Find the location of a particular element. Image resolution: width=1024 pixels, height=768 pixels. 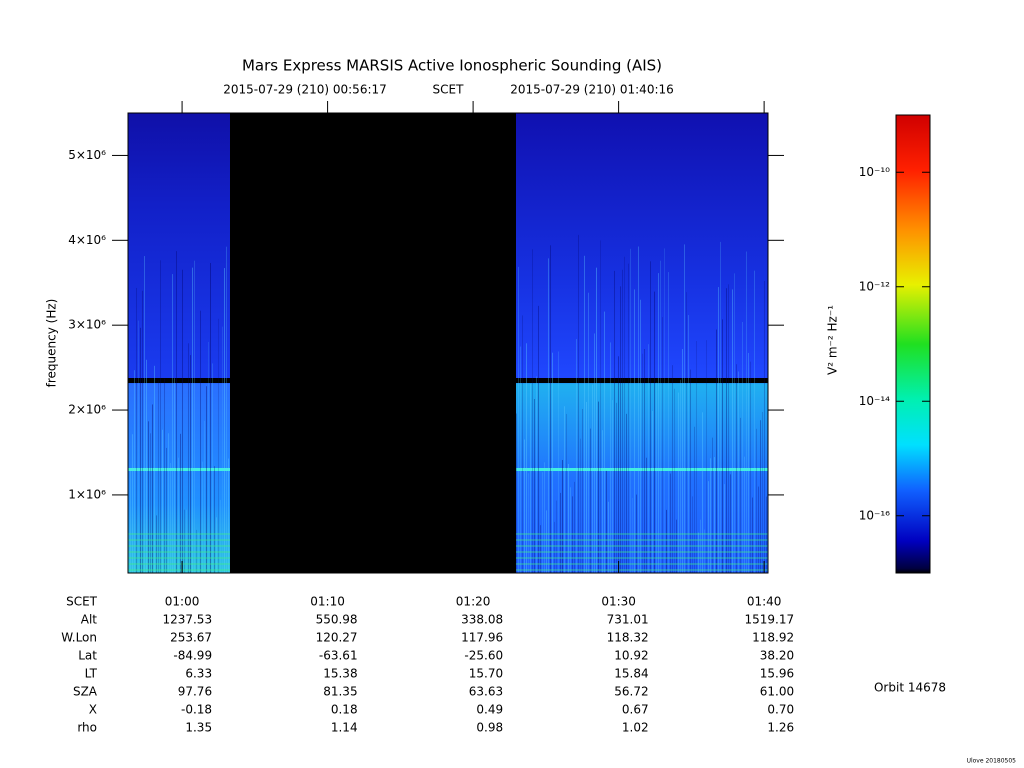

subtitle-end: 2015-07-29 (210) 01:40:16 is located at coordinates (592, 90).